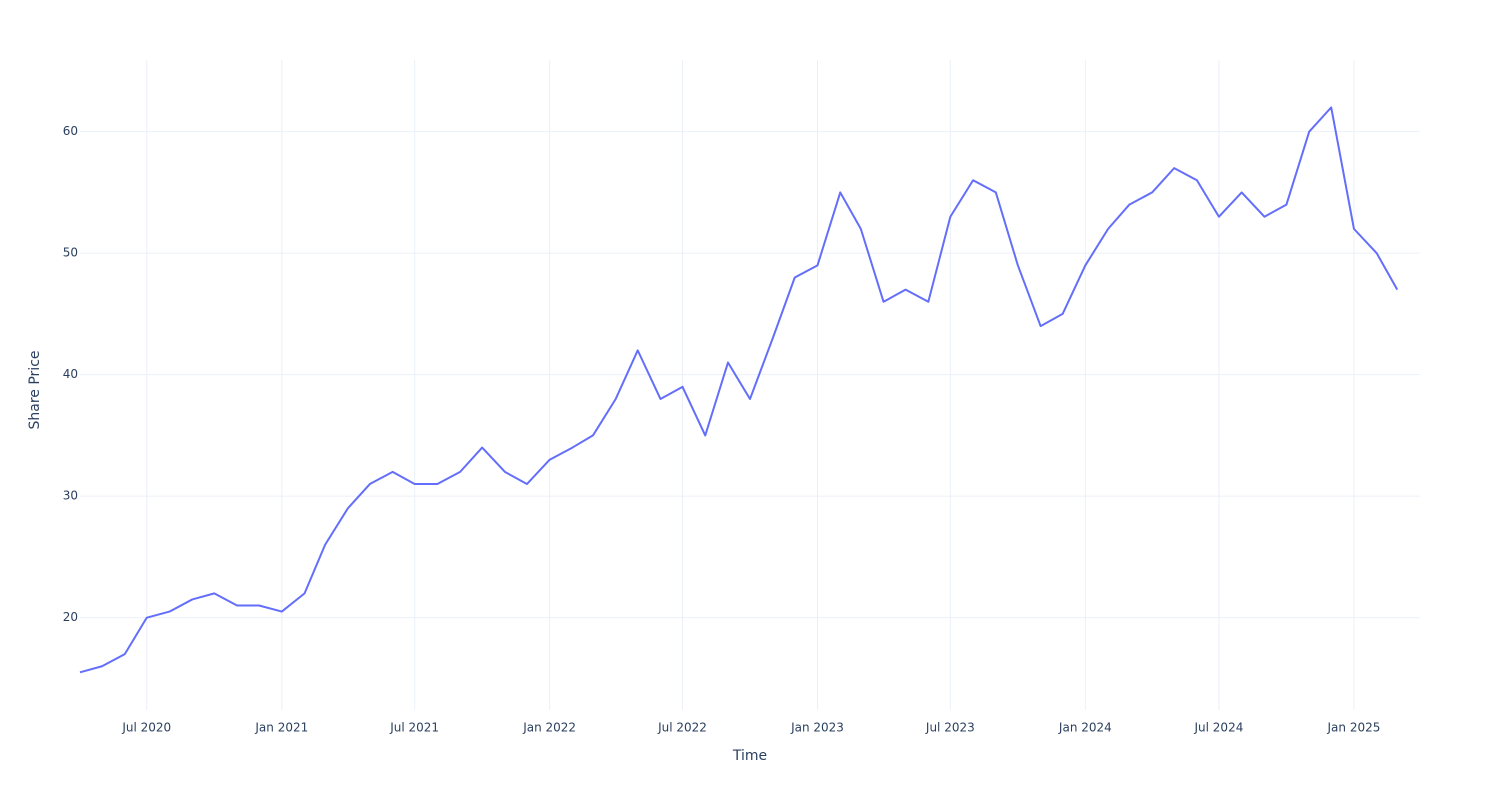  What do you see at coordinates (817, 728) in the screenshot?
I see `x-tick-label: Jan 2023` at bounding box center [817, 728].